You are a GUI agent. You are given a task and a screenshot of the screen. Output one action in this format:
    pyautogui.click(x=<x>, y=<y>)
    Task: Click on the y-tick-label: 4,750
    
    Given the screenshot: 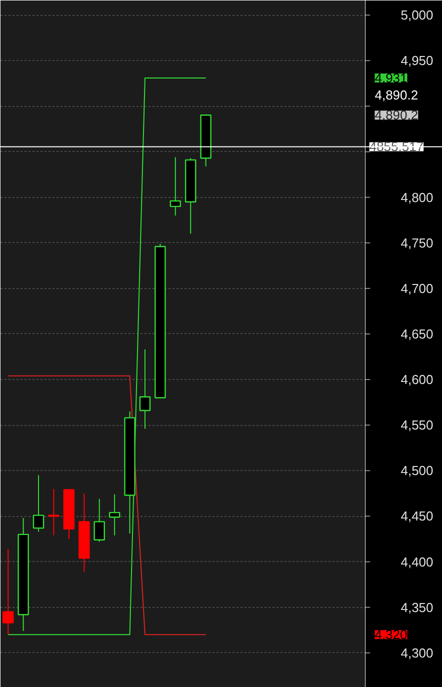 What is the action you would take?
    pyautogui.click(x=417, y=242)
    